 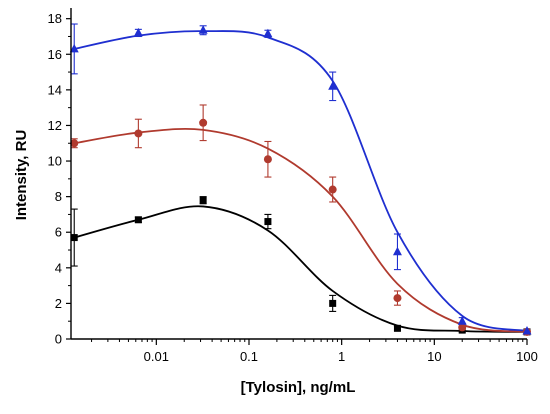 I want to click on x-tick-label: 100, so click(x=527, y=356).